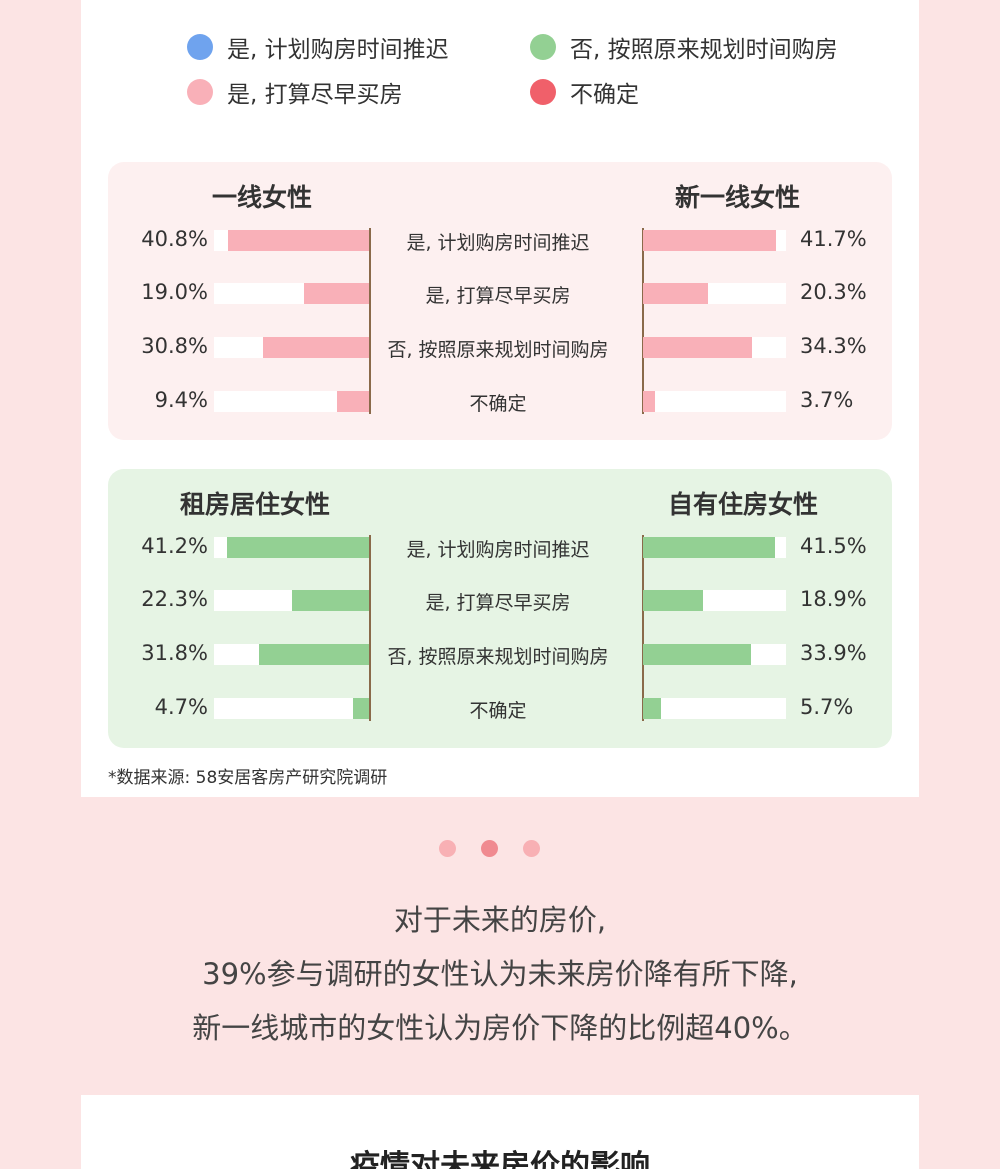  Describe the element at coordinates (833, 599) in the screenshot. I see `value-label-right: 18.9%` at that location.